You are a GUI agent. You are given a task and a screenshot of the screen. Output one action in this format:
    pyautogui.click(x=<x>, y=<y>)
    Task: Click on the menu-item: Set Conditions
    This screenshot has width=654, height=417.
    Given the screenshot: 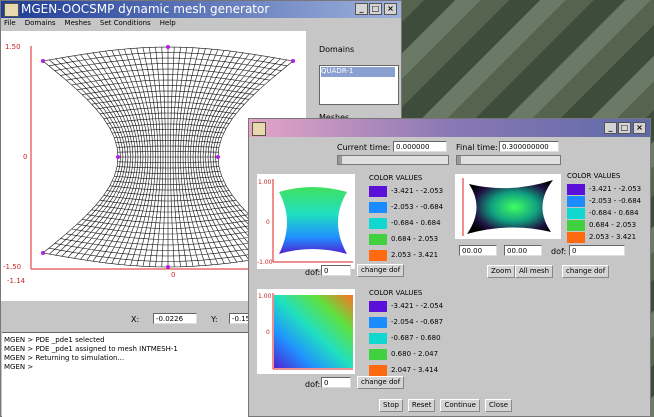 What is the action you would take?
    pyautogui.click(x=125, y=23)
    